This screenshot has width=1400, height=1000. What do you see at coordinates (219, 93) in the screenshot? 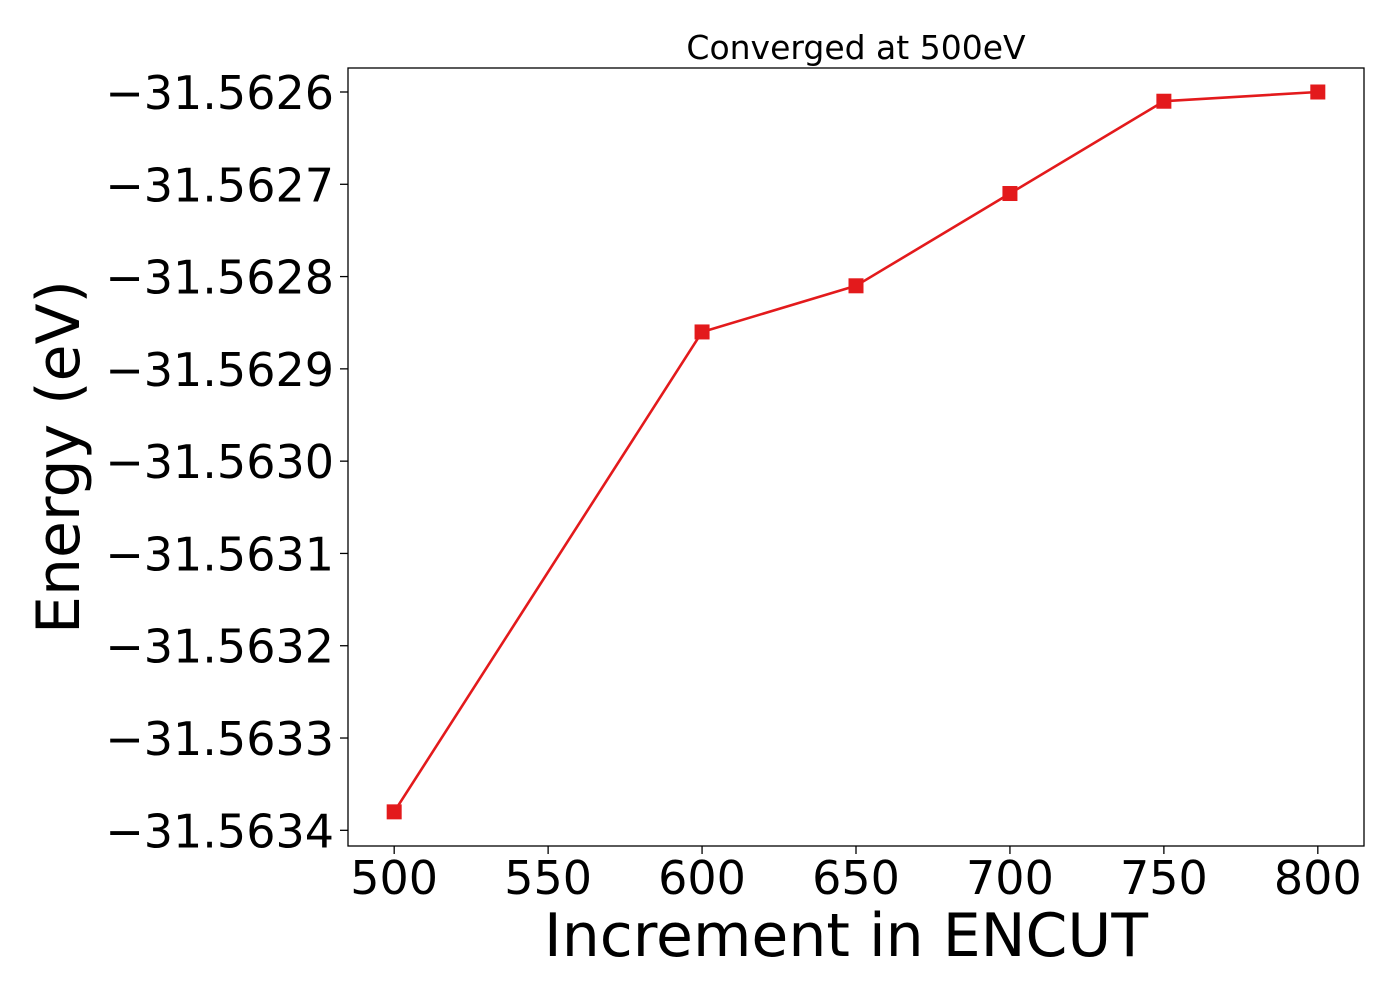
I see `y-tick-label: −31.5626` at bounding box center [219, 93].